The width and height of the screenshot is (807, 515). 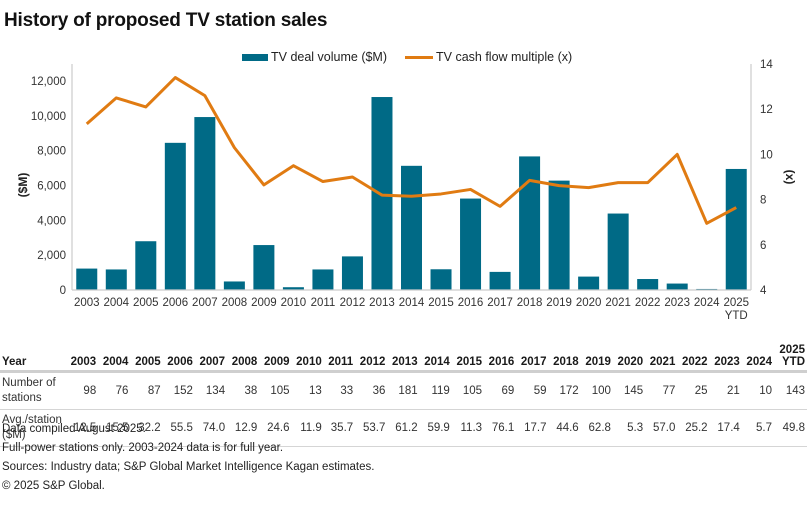 I want to click on y2-tick-label: 14, so click(x=766, y=65).